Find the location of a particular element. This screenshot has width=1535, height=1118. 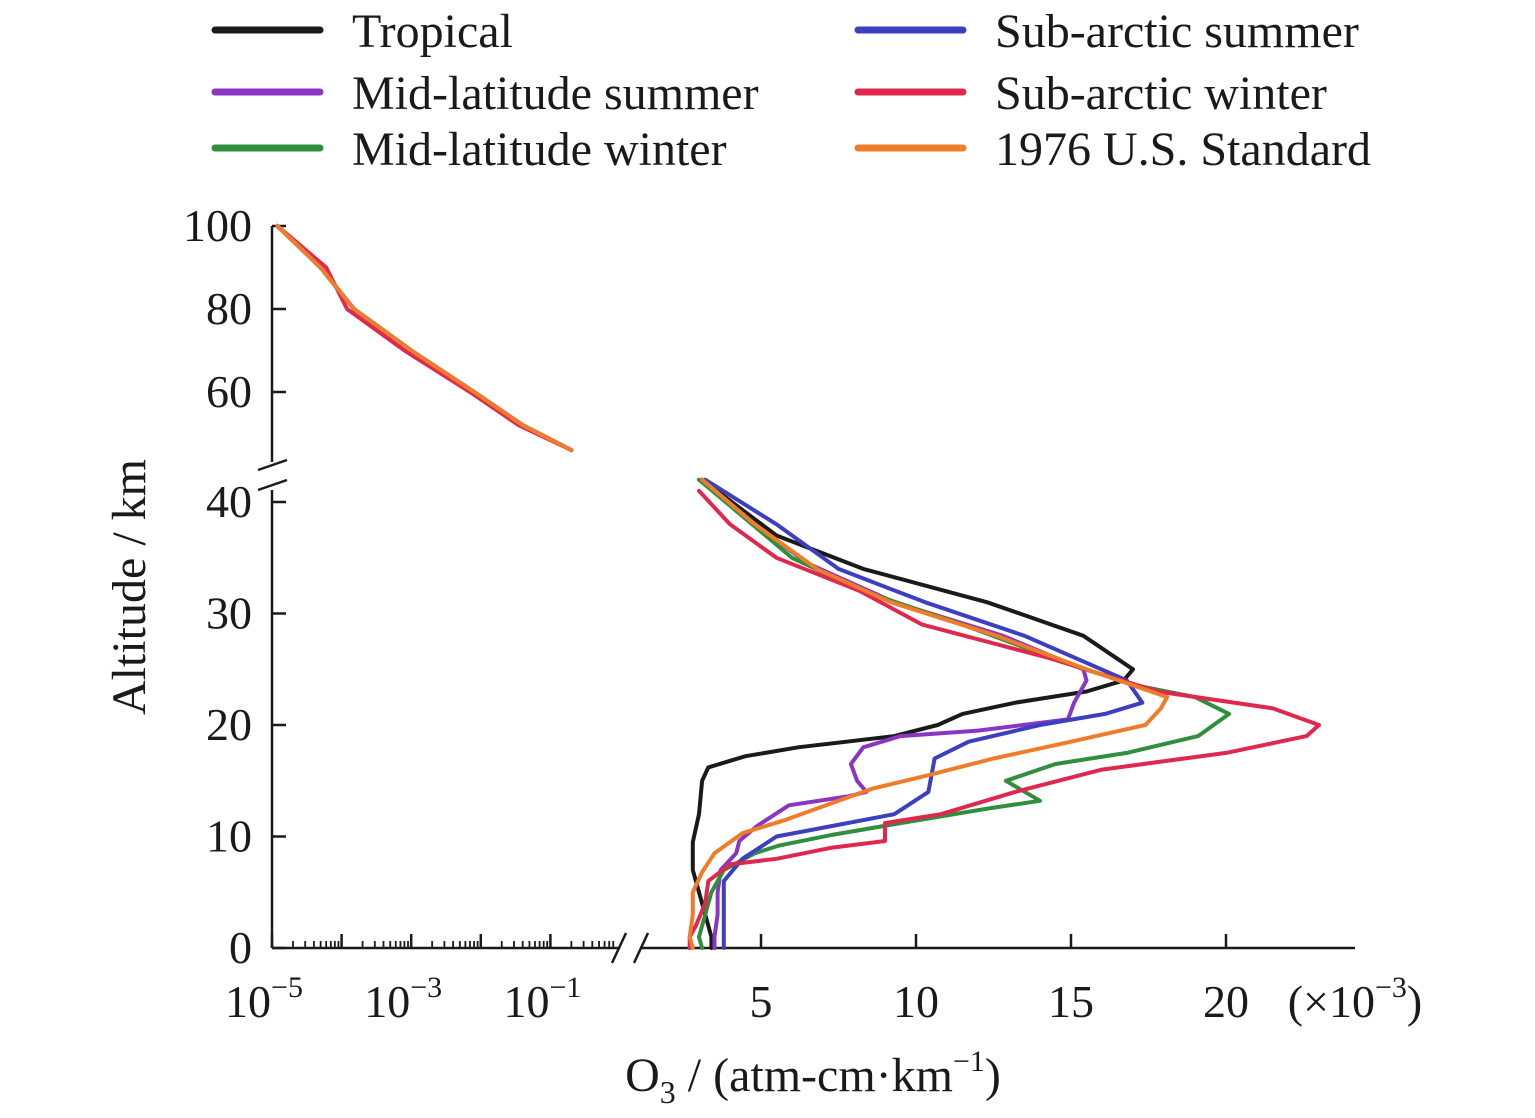

x-lin-tick-label: 5 is located at coordinates (761, 1001).